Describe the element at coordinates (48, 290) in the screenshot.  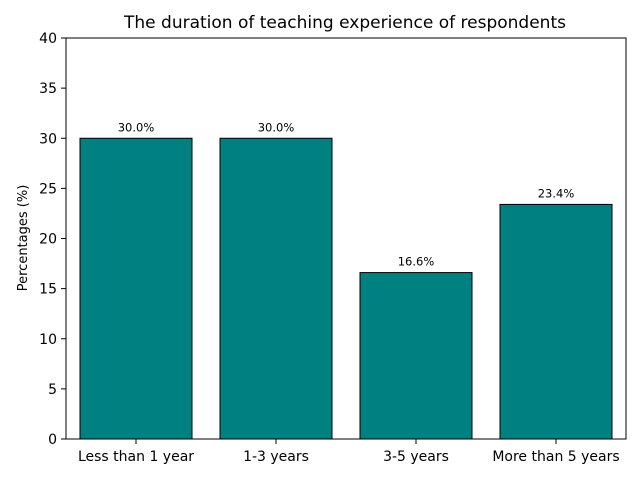
I see `y-tick-label: 15` at that location.